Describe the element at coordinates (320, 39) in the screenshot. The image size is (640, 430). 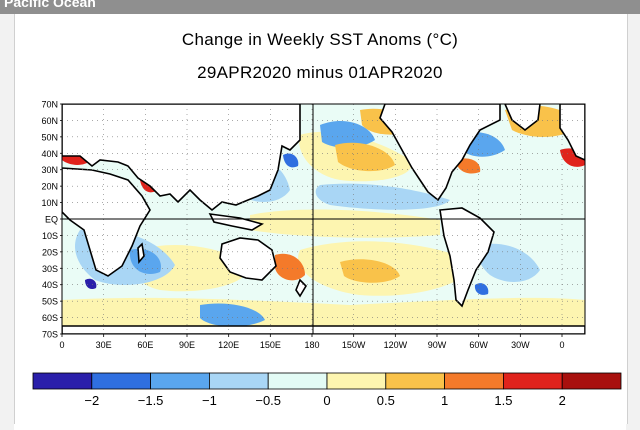
I see `map-title: Change in Weekly SST Anoms (°C)` at that location.